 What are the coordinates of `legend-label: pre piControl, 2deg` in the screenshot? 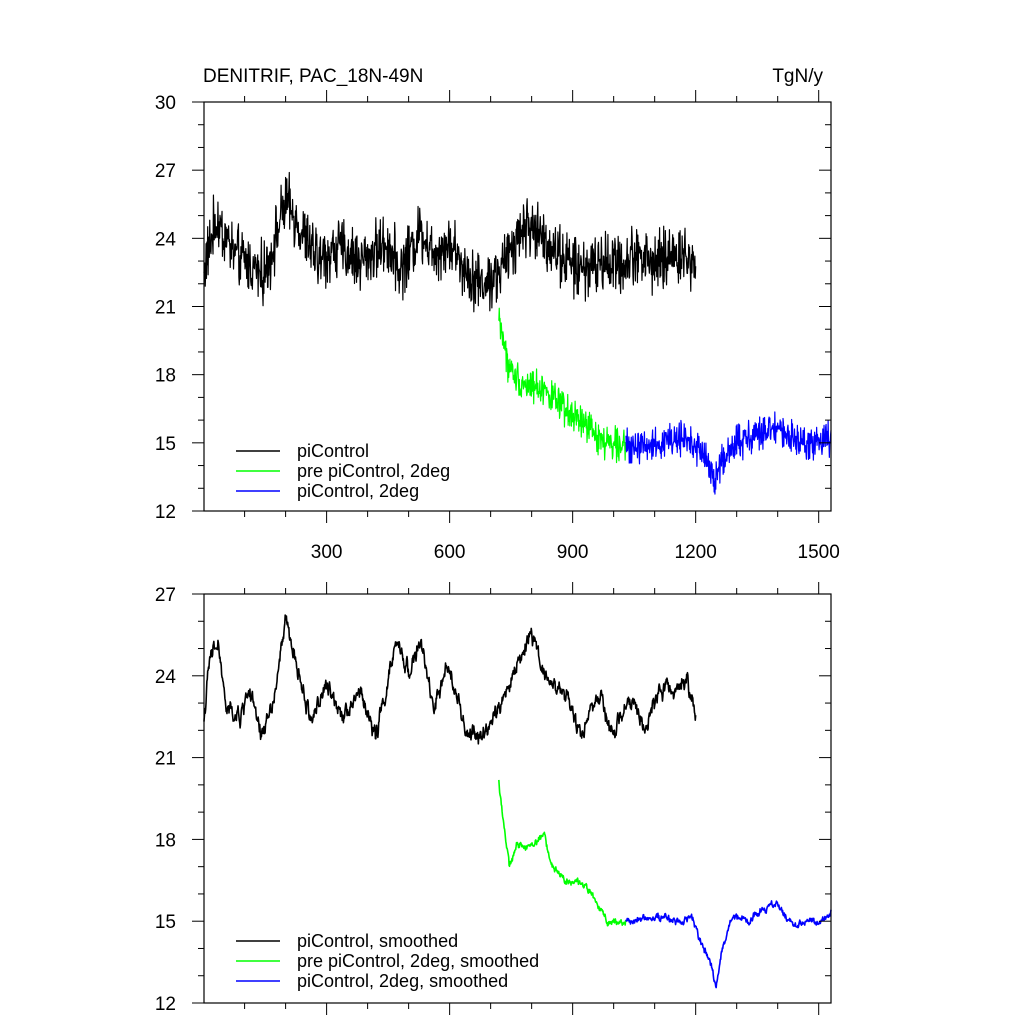 It's located at (373, 471).